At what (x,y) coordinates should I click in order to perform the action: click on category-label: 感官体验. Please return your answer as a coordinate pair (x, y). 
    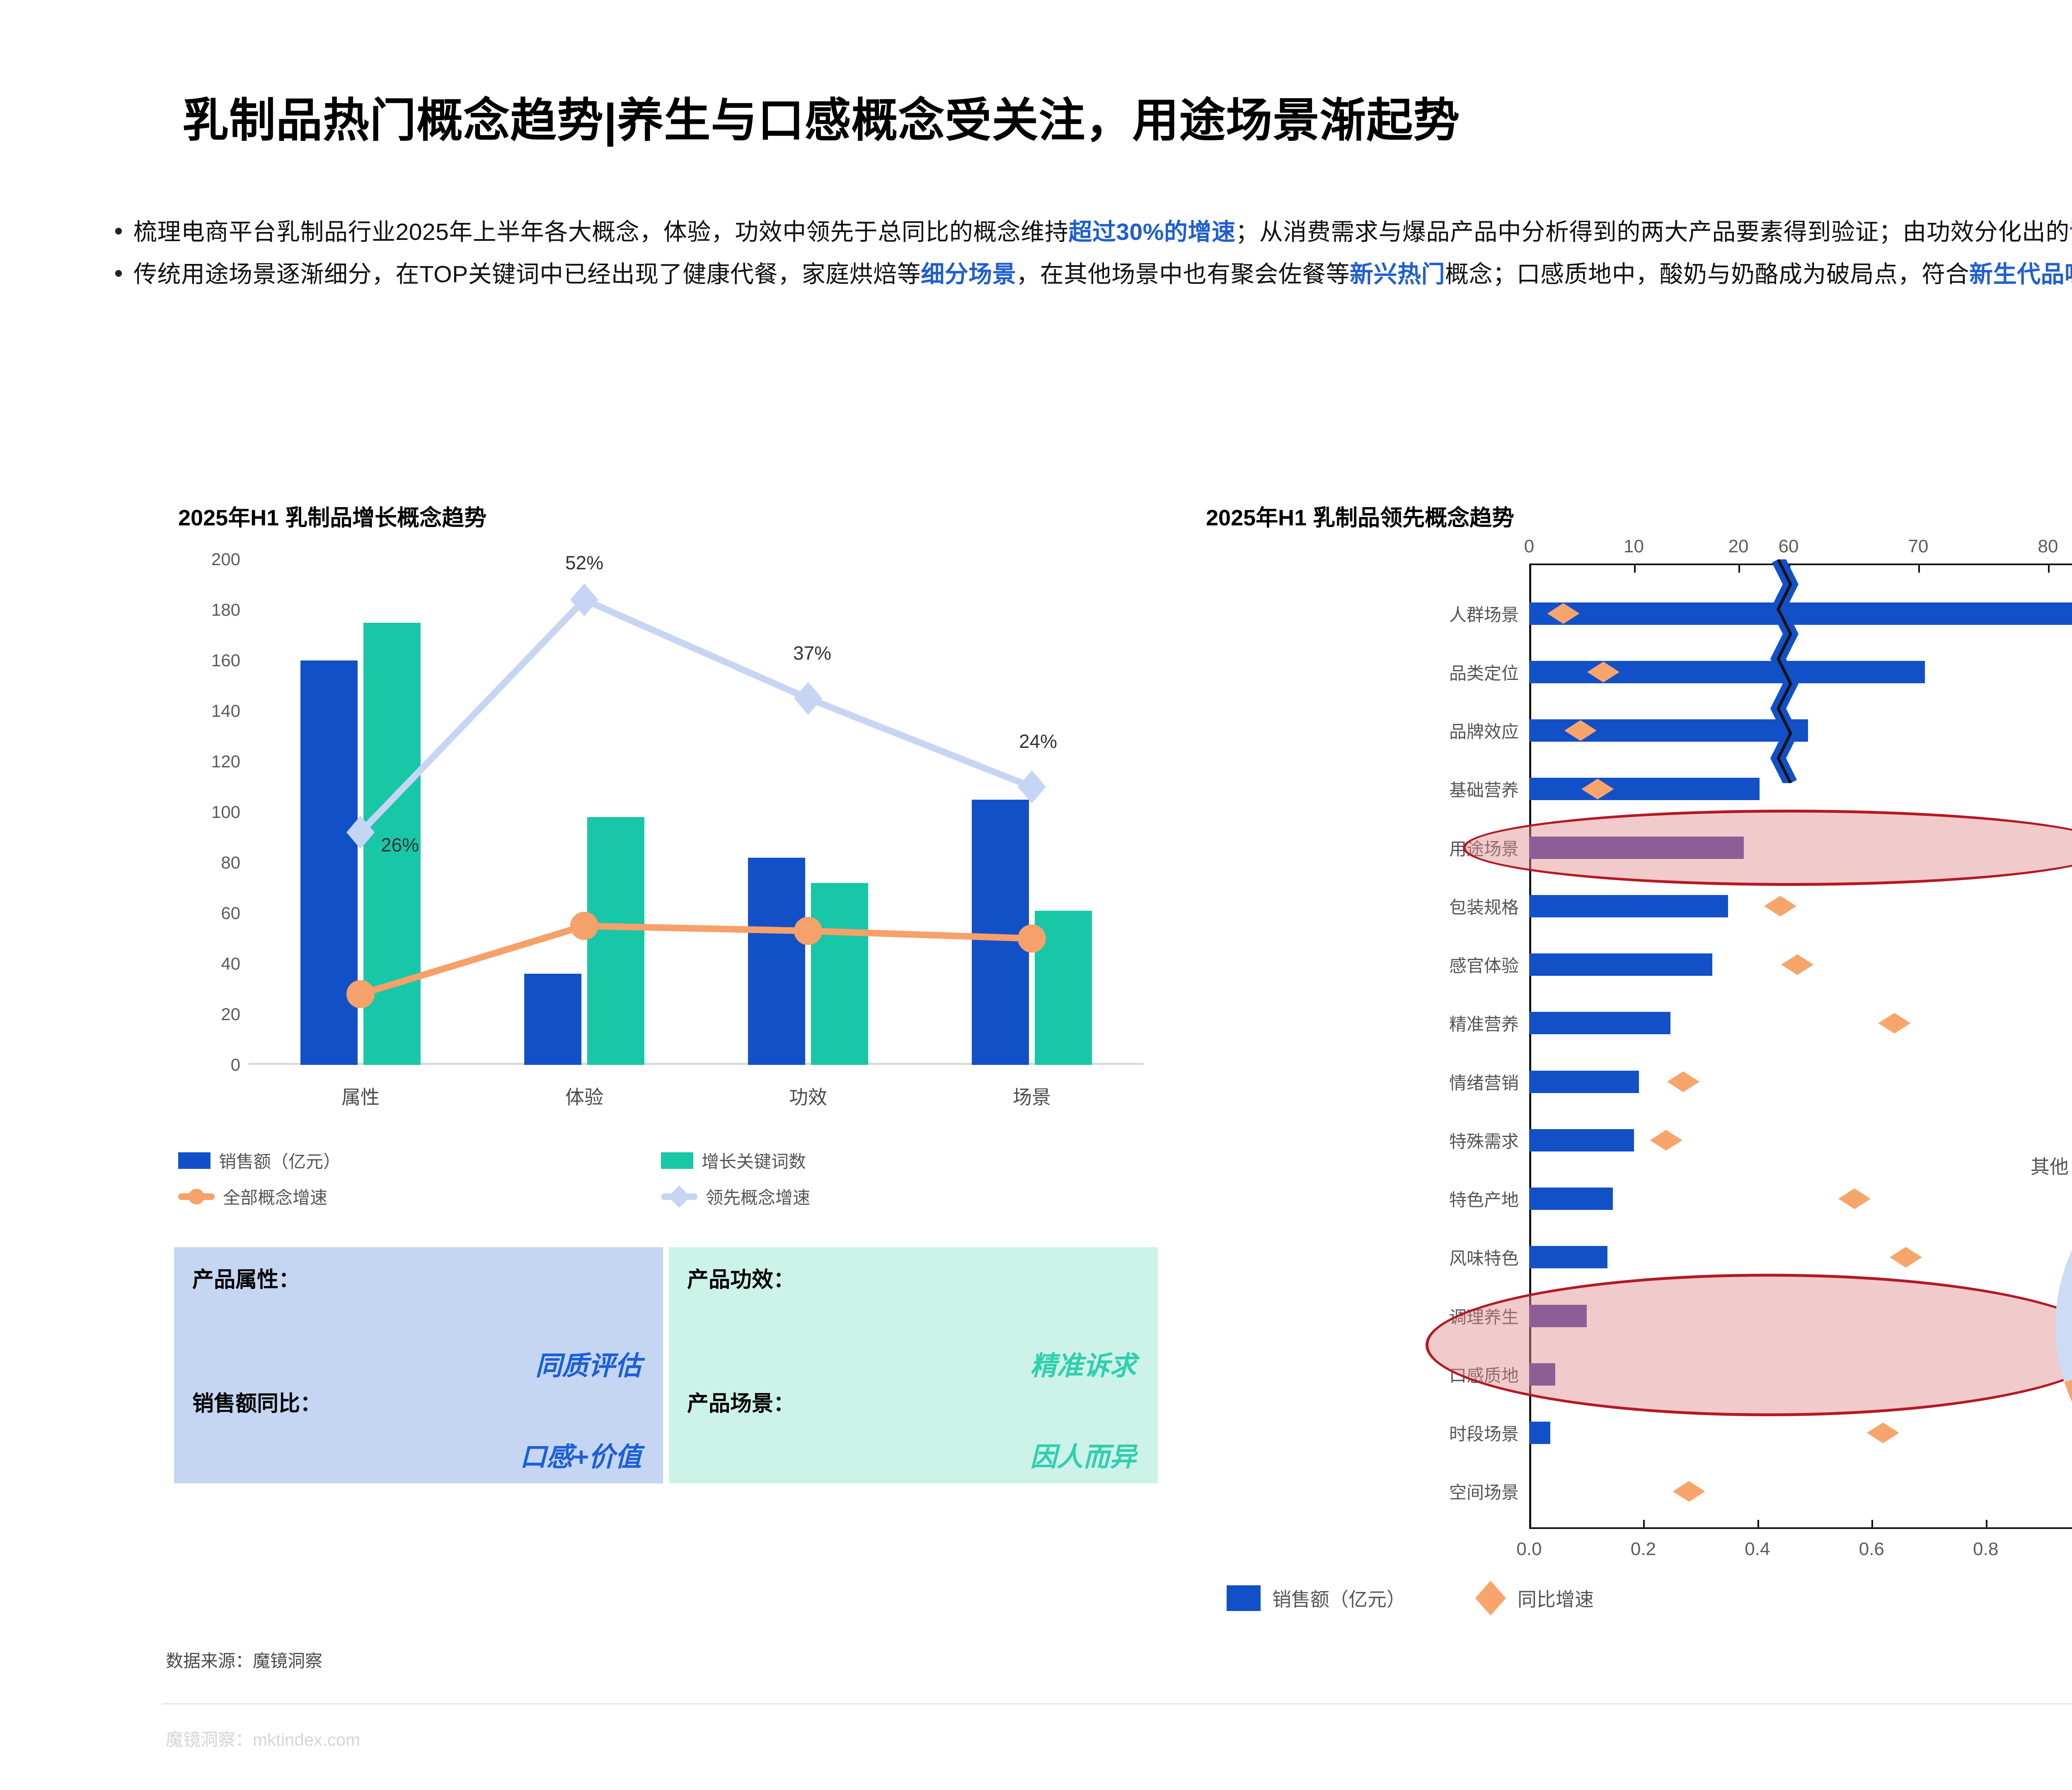
    Looking at the image, I should click on (1484, 966).